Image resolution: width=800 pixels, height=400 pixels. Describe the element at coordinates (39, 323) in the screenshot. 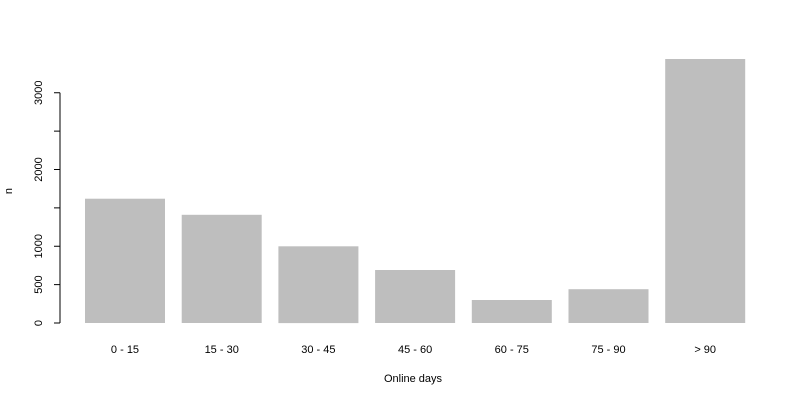

I see `y-tick-label: 0` at that location.